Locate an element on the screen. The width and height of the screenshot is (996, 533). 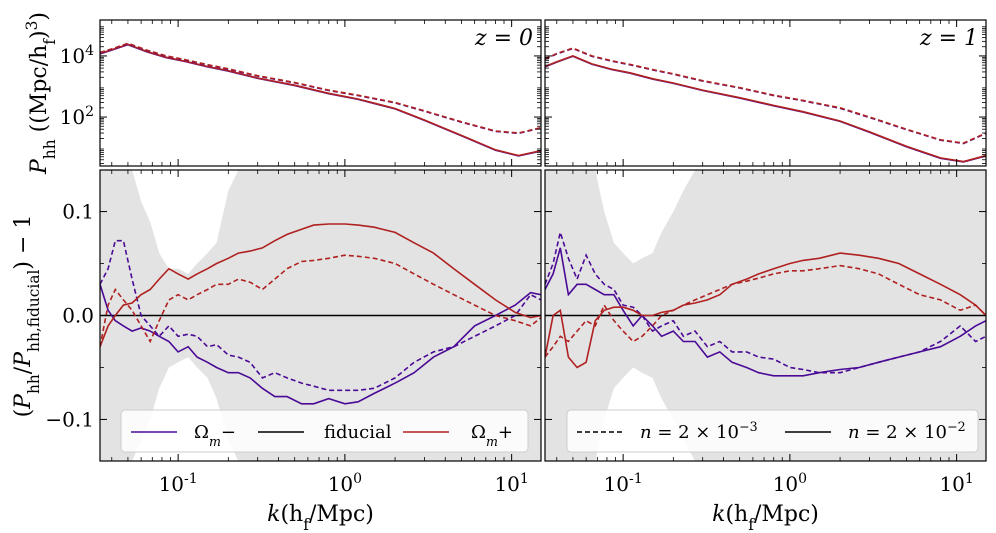
legend-label: fiducial is located at coordinates (358, 432).